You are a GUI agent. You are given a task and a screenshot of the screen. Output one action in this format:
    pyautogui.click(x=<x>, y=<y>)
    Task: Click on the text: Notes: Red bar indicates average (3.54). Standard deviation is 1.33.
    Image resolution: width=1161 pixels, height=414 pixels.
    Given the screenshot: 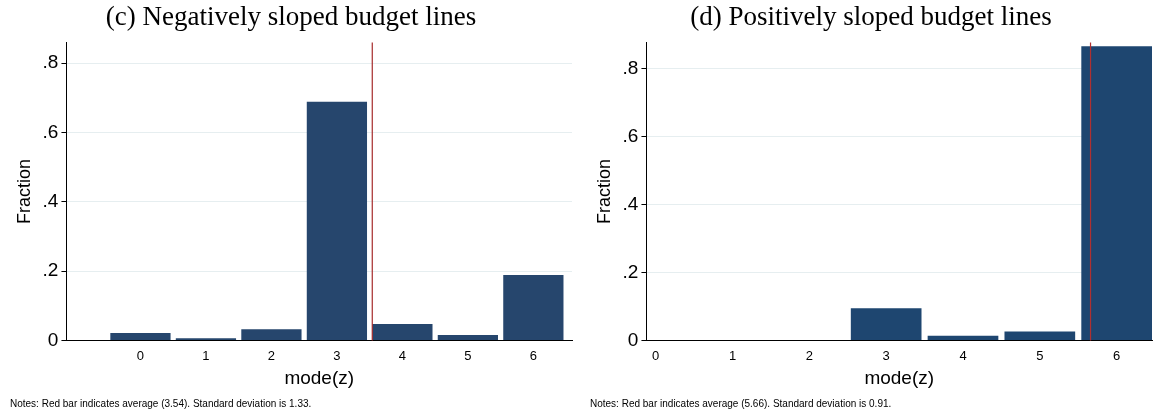 What is the action you would take?
    pyautogui.click(x=161, y=403)
    